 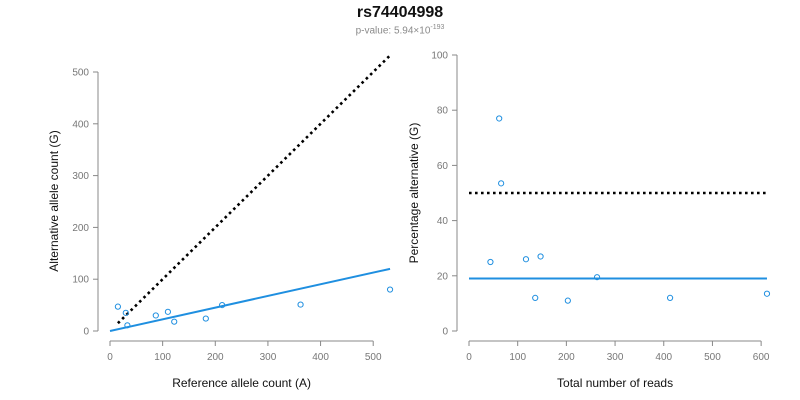 What do you see at coordinates (80, 280) in the screenshot?
I see `left-y-tick-label: 100` at bounding box center [80, 280].